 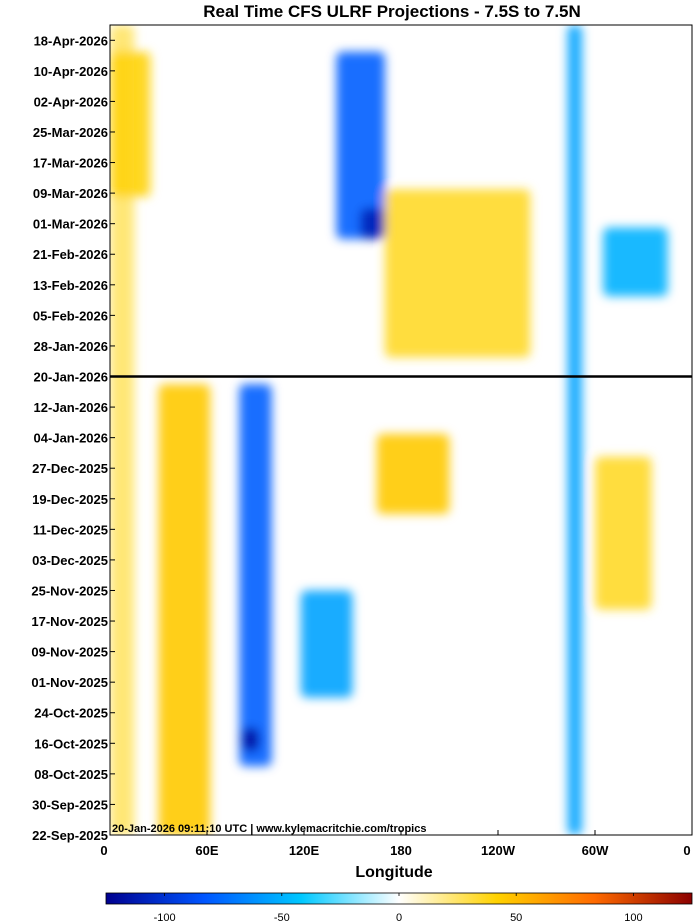 I want to click on colorbar-tick-label: 50, so click(x=516, y=916).